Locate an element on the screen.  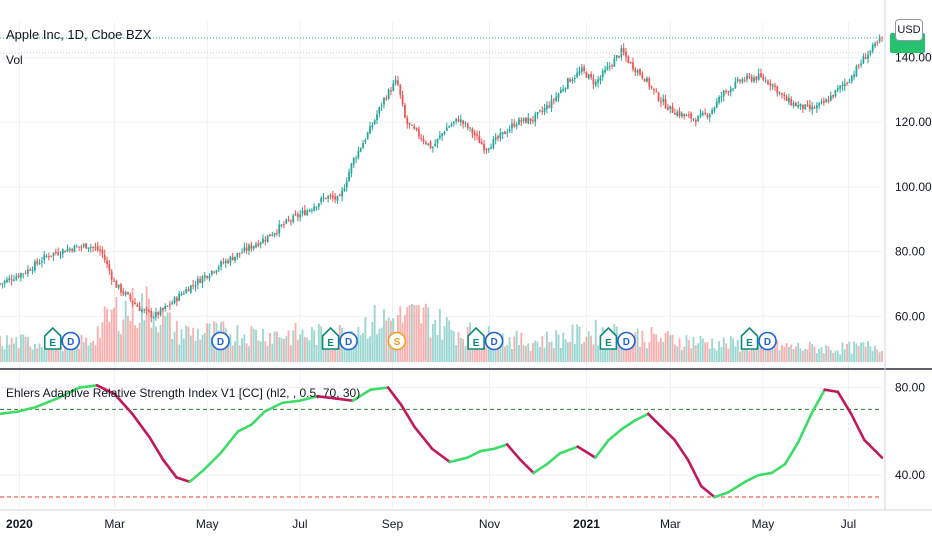
dividend-marker-letter: D is located at coordinates (493, 342).